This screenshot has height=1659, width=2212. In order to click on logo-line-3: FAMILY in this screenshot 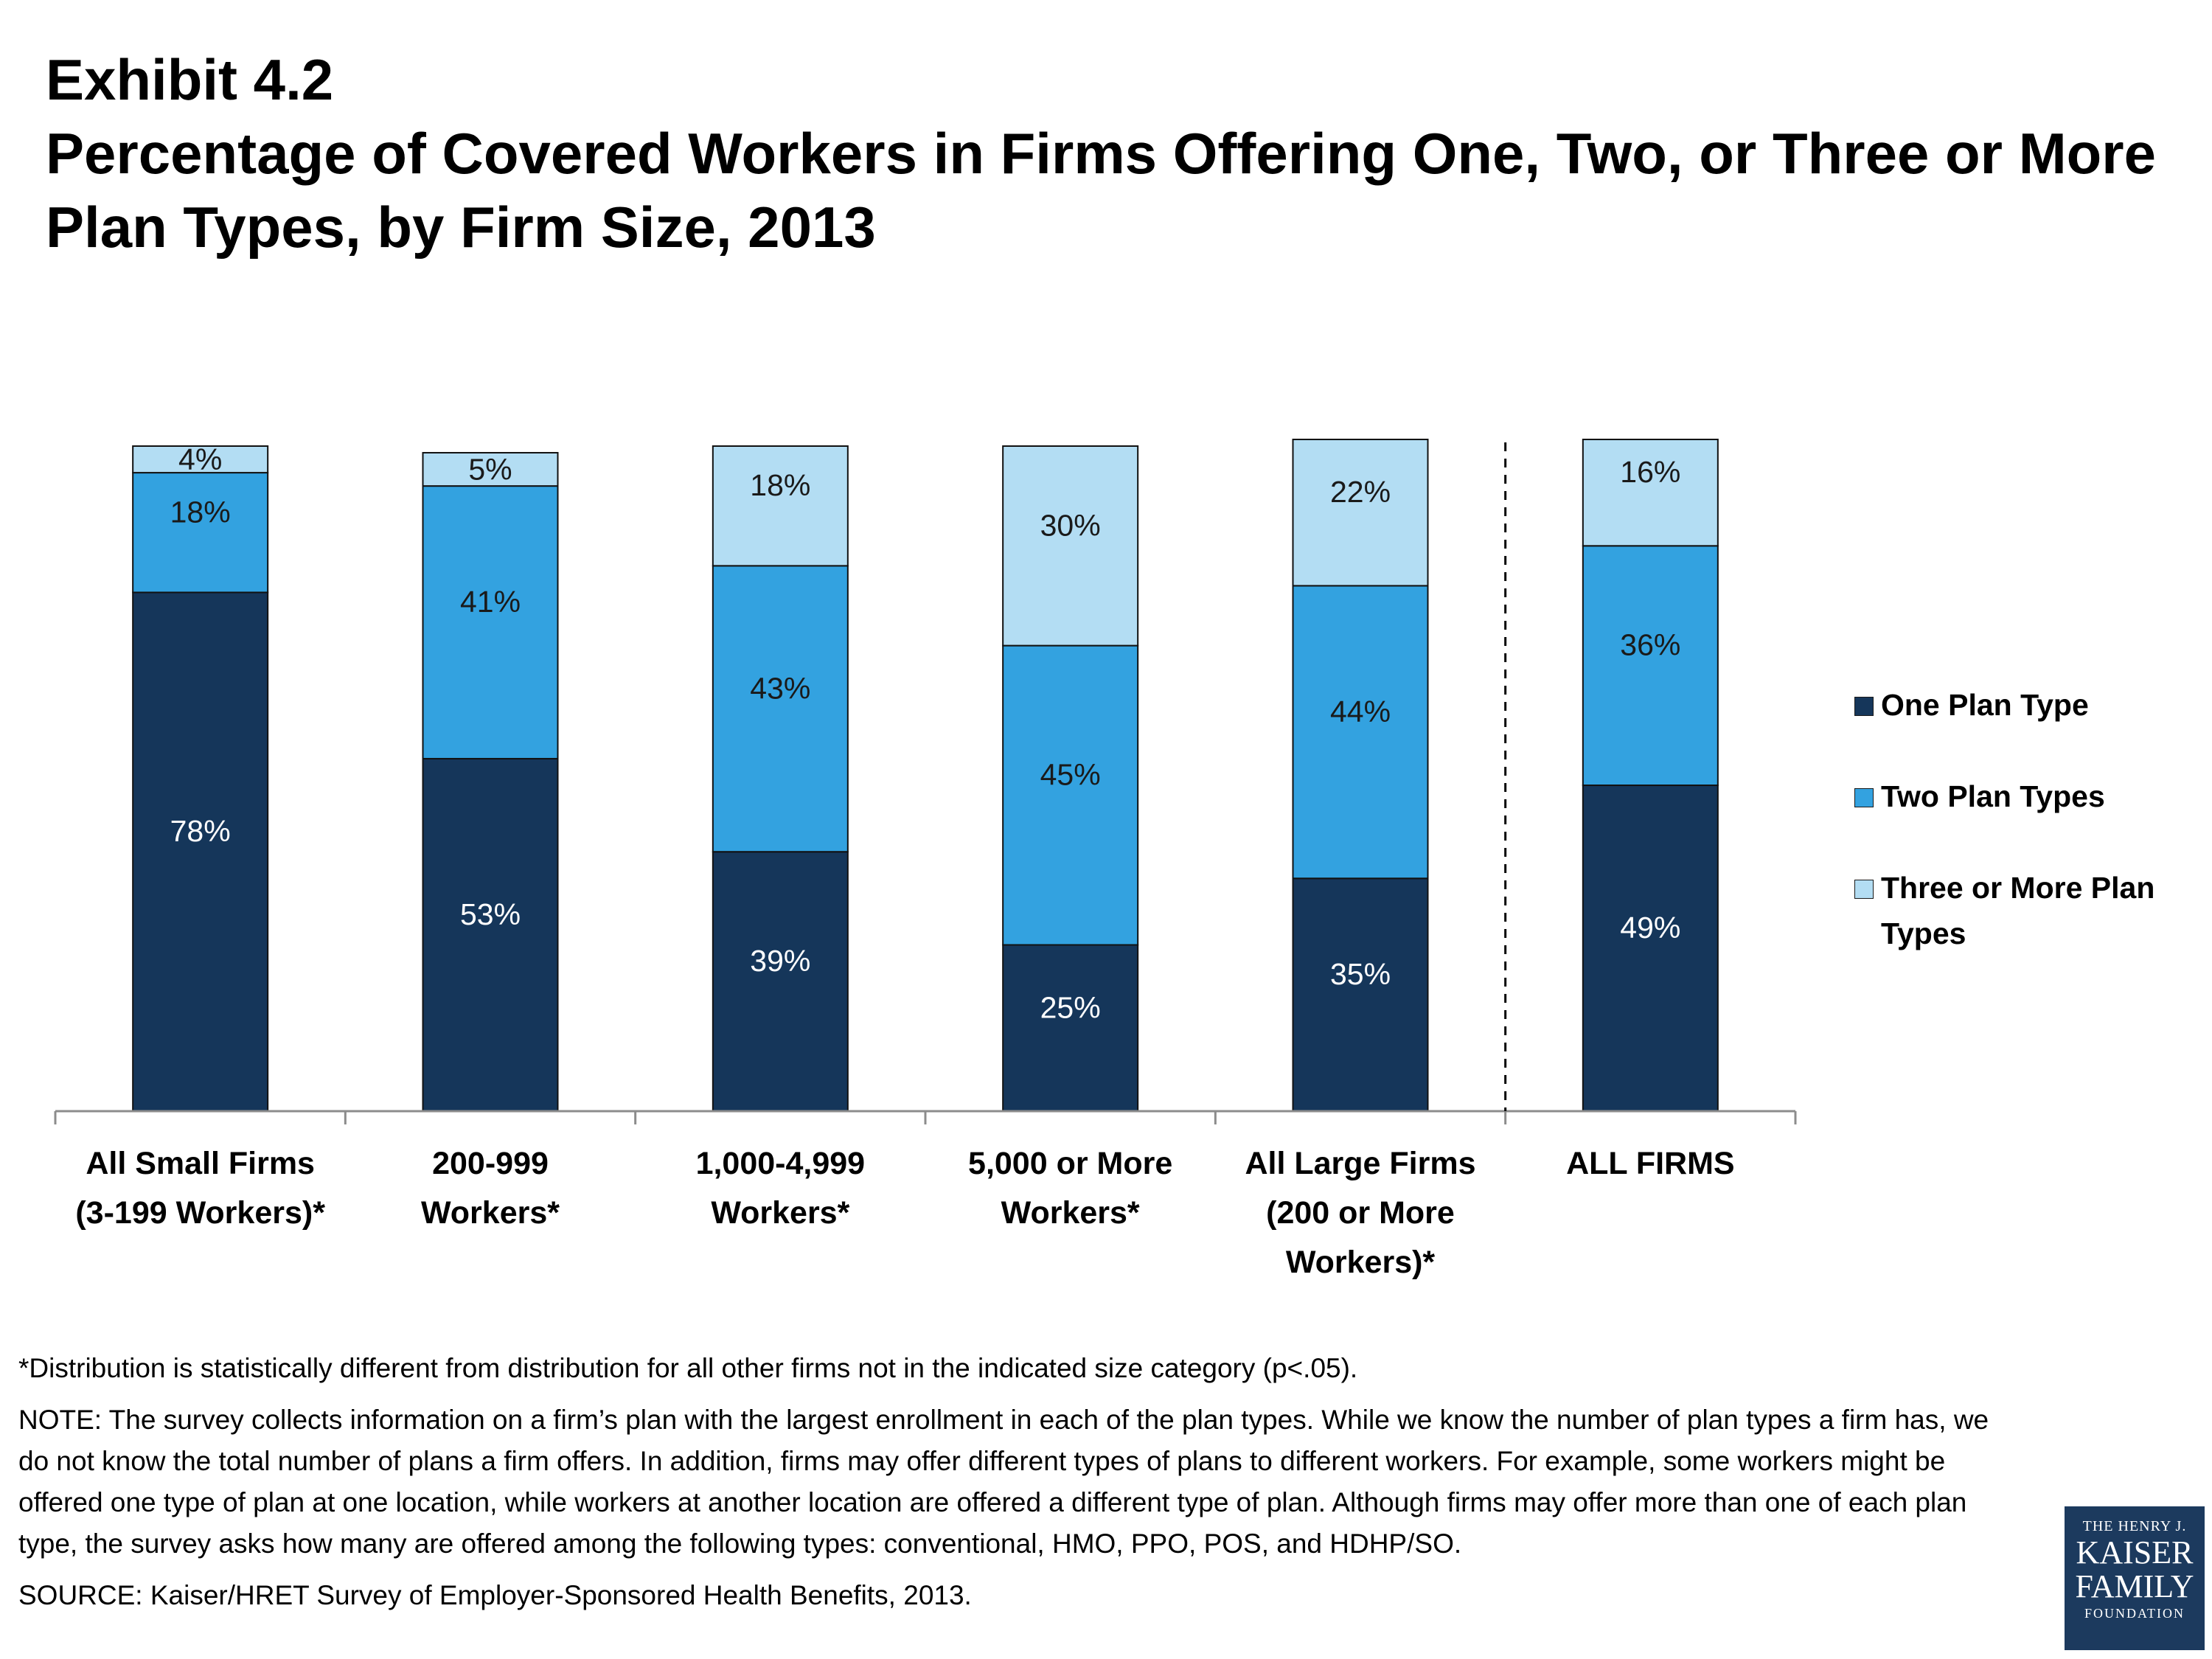, I will do `click(2134, 1586)`.